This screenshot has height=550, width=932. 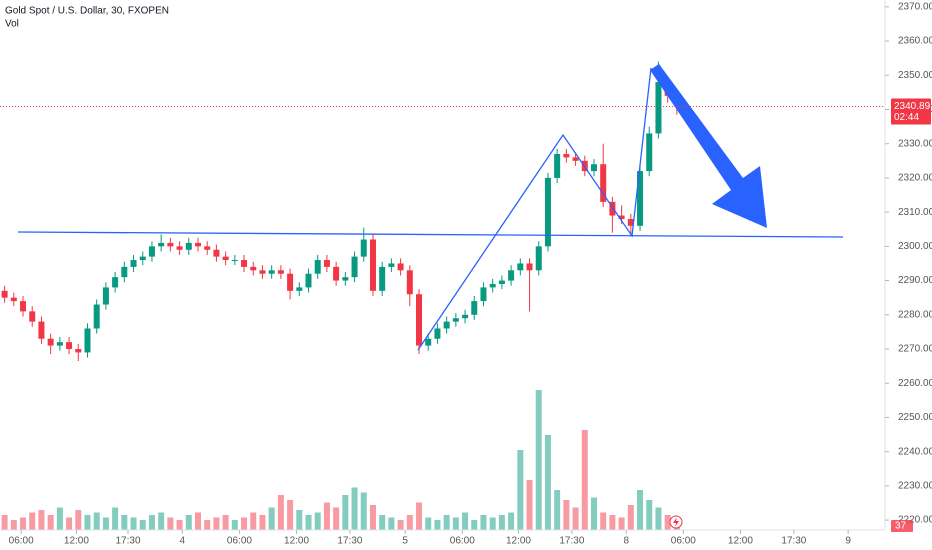 What do you see at coordinates (405, 541) in the screenshot?
I see `x-tick-label: 5` at bounding box center [405, 541].